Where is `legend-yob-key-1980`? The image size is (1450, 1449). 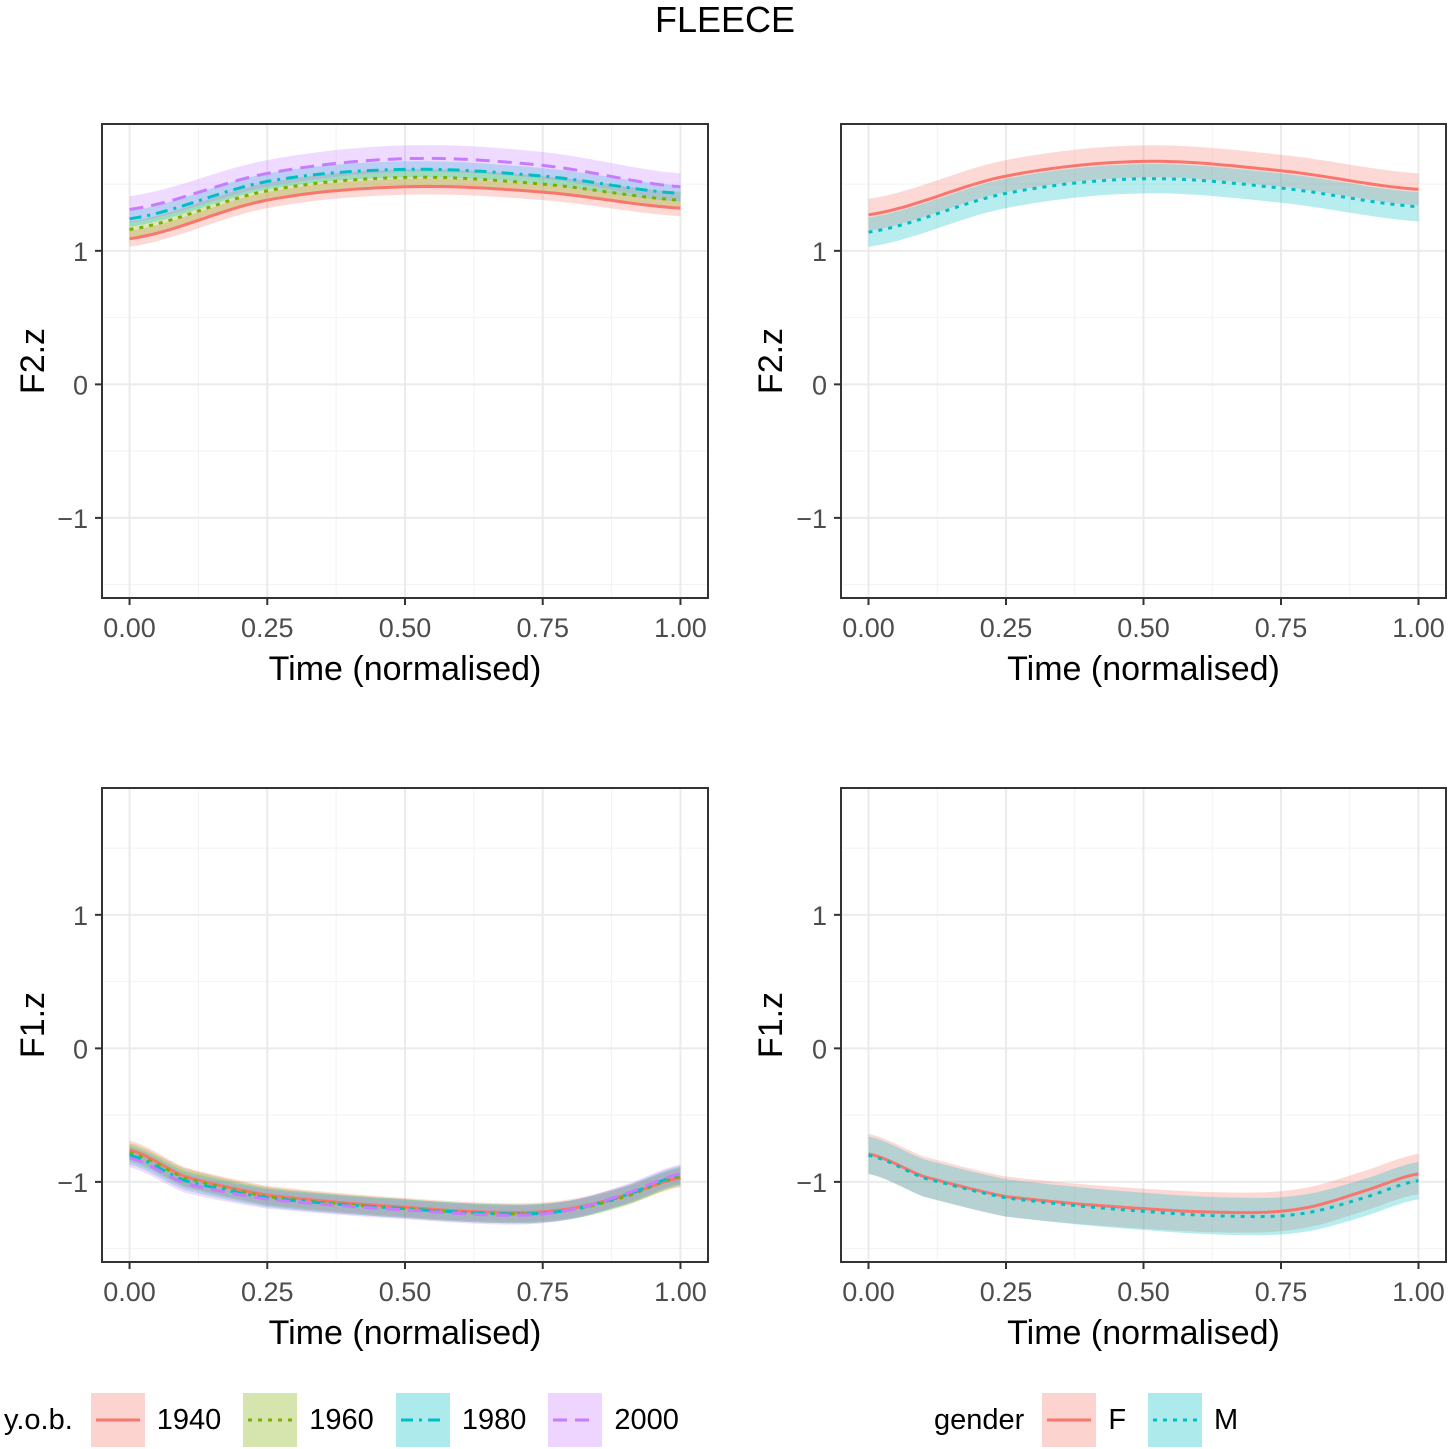
legend-yob-key-1980 is located at coordinates (422, 1420).